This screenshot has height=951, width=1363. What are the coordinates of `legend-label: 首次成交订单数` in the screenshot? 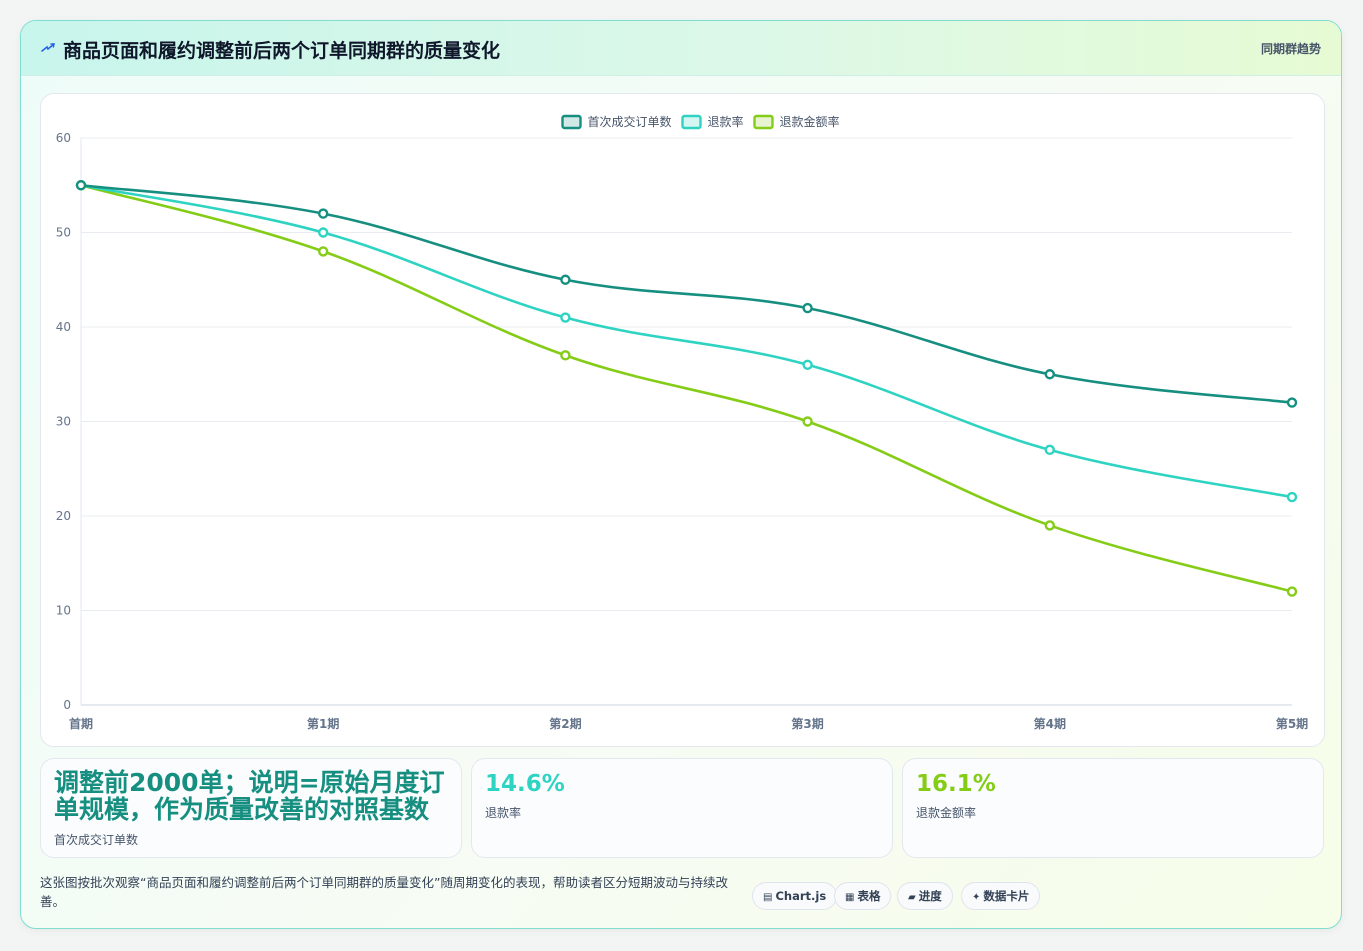 It's located at (630, 121).